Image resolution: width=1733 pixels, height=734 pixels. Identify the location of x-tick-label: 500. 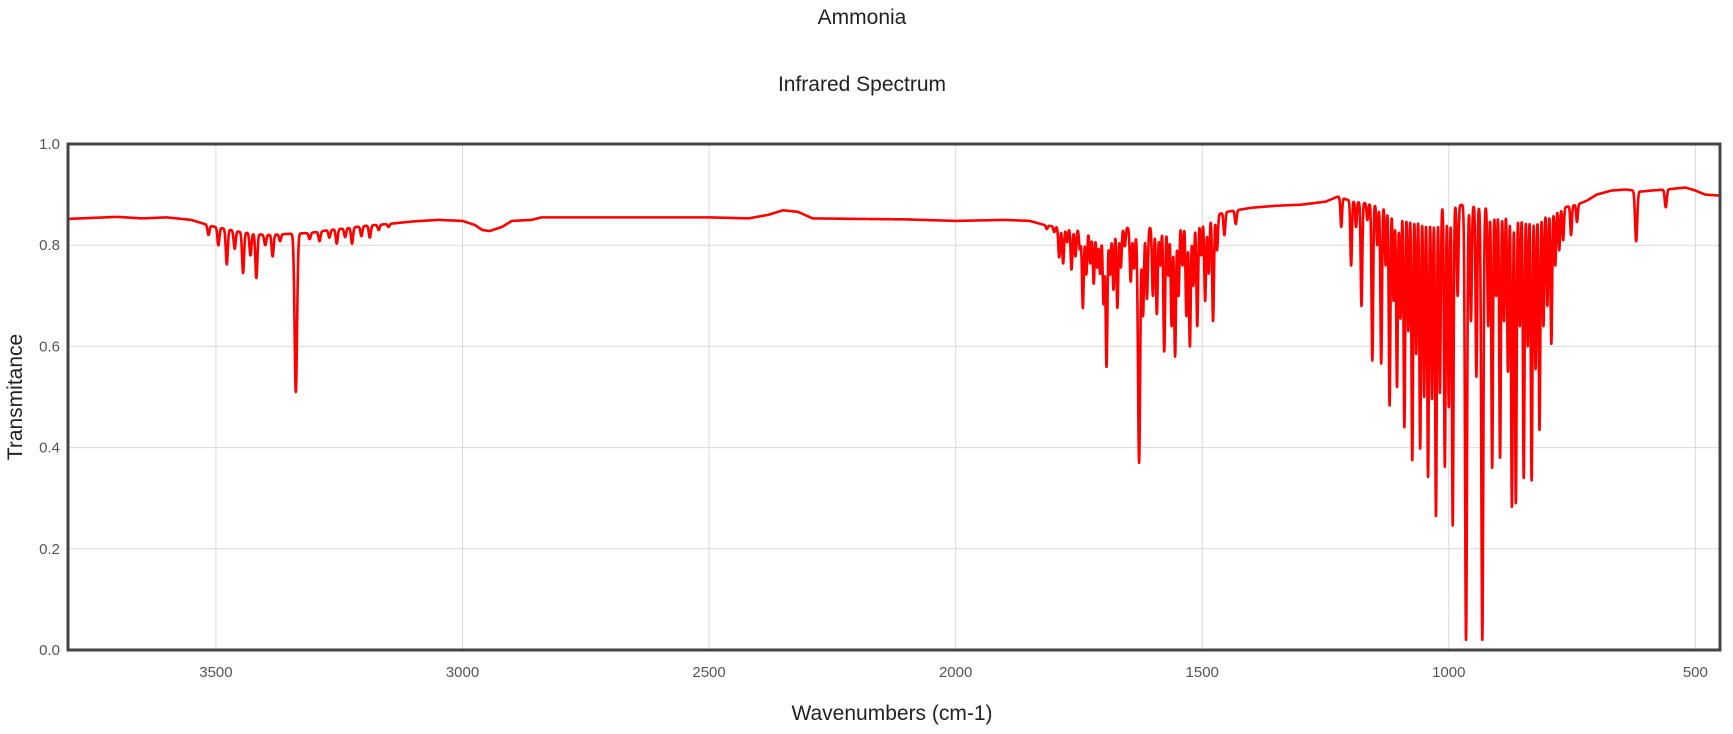
(1695, 672).